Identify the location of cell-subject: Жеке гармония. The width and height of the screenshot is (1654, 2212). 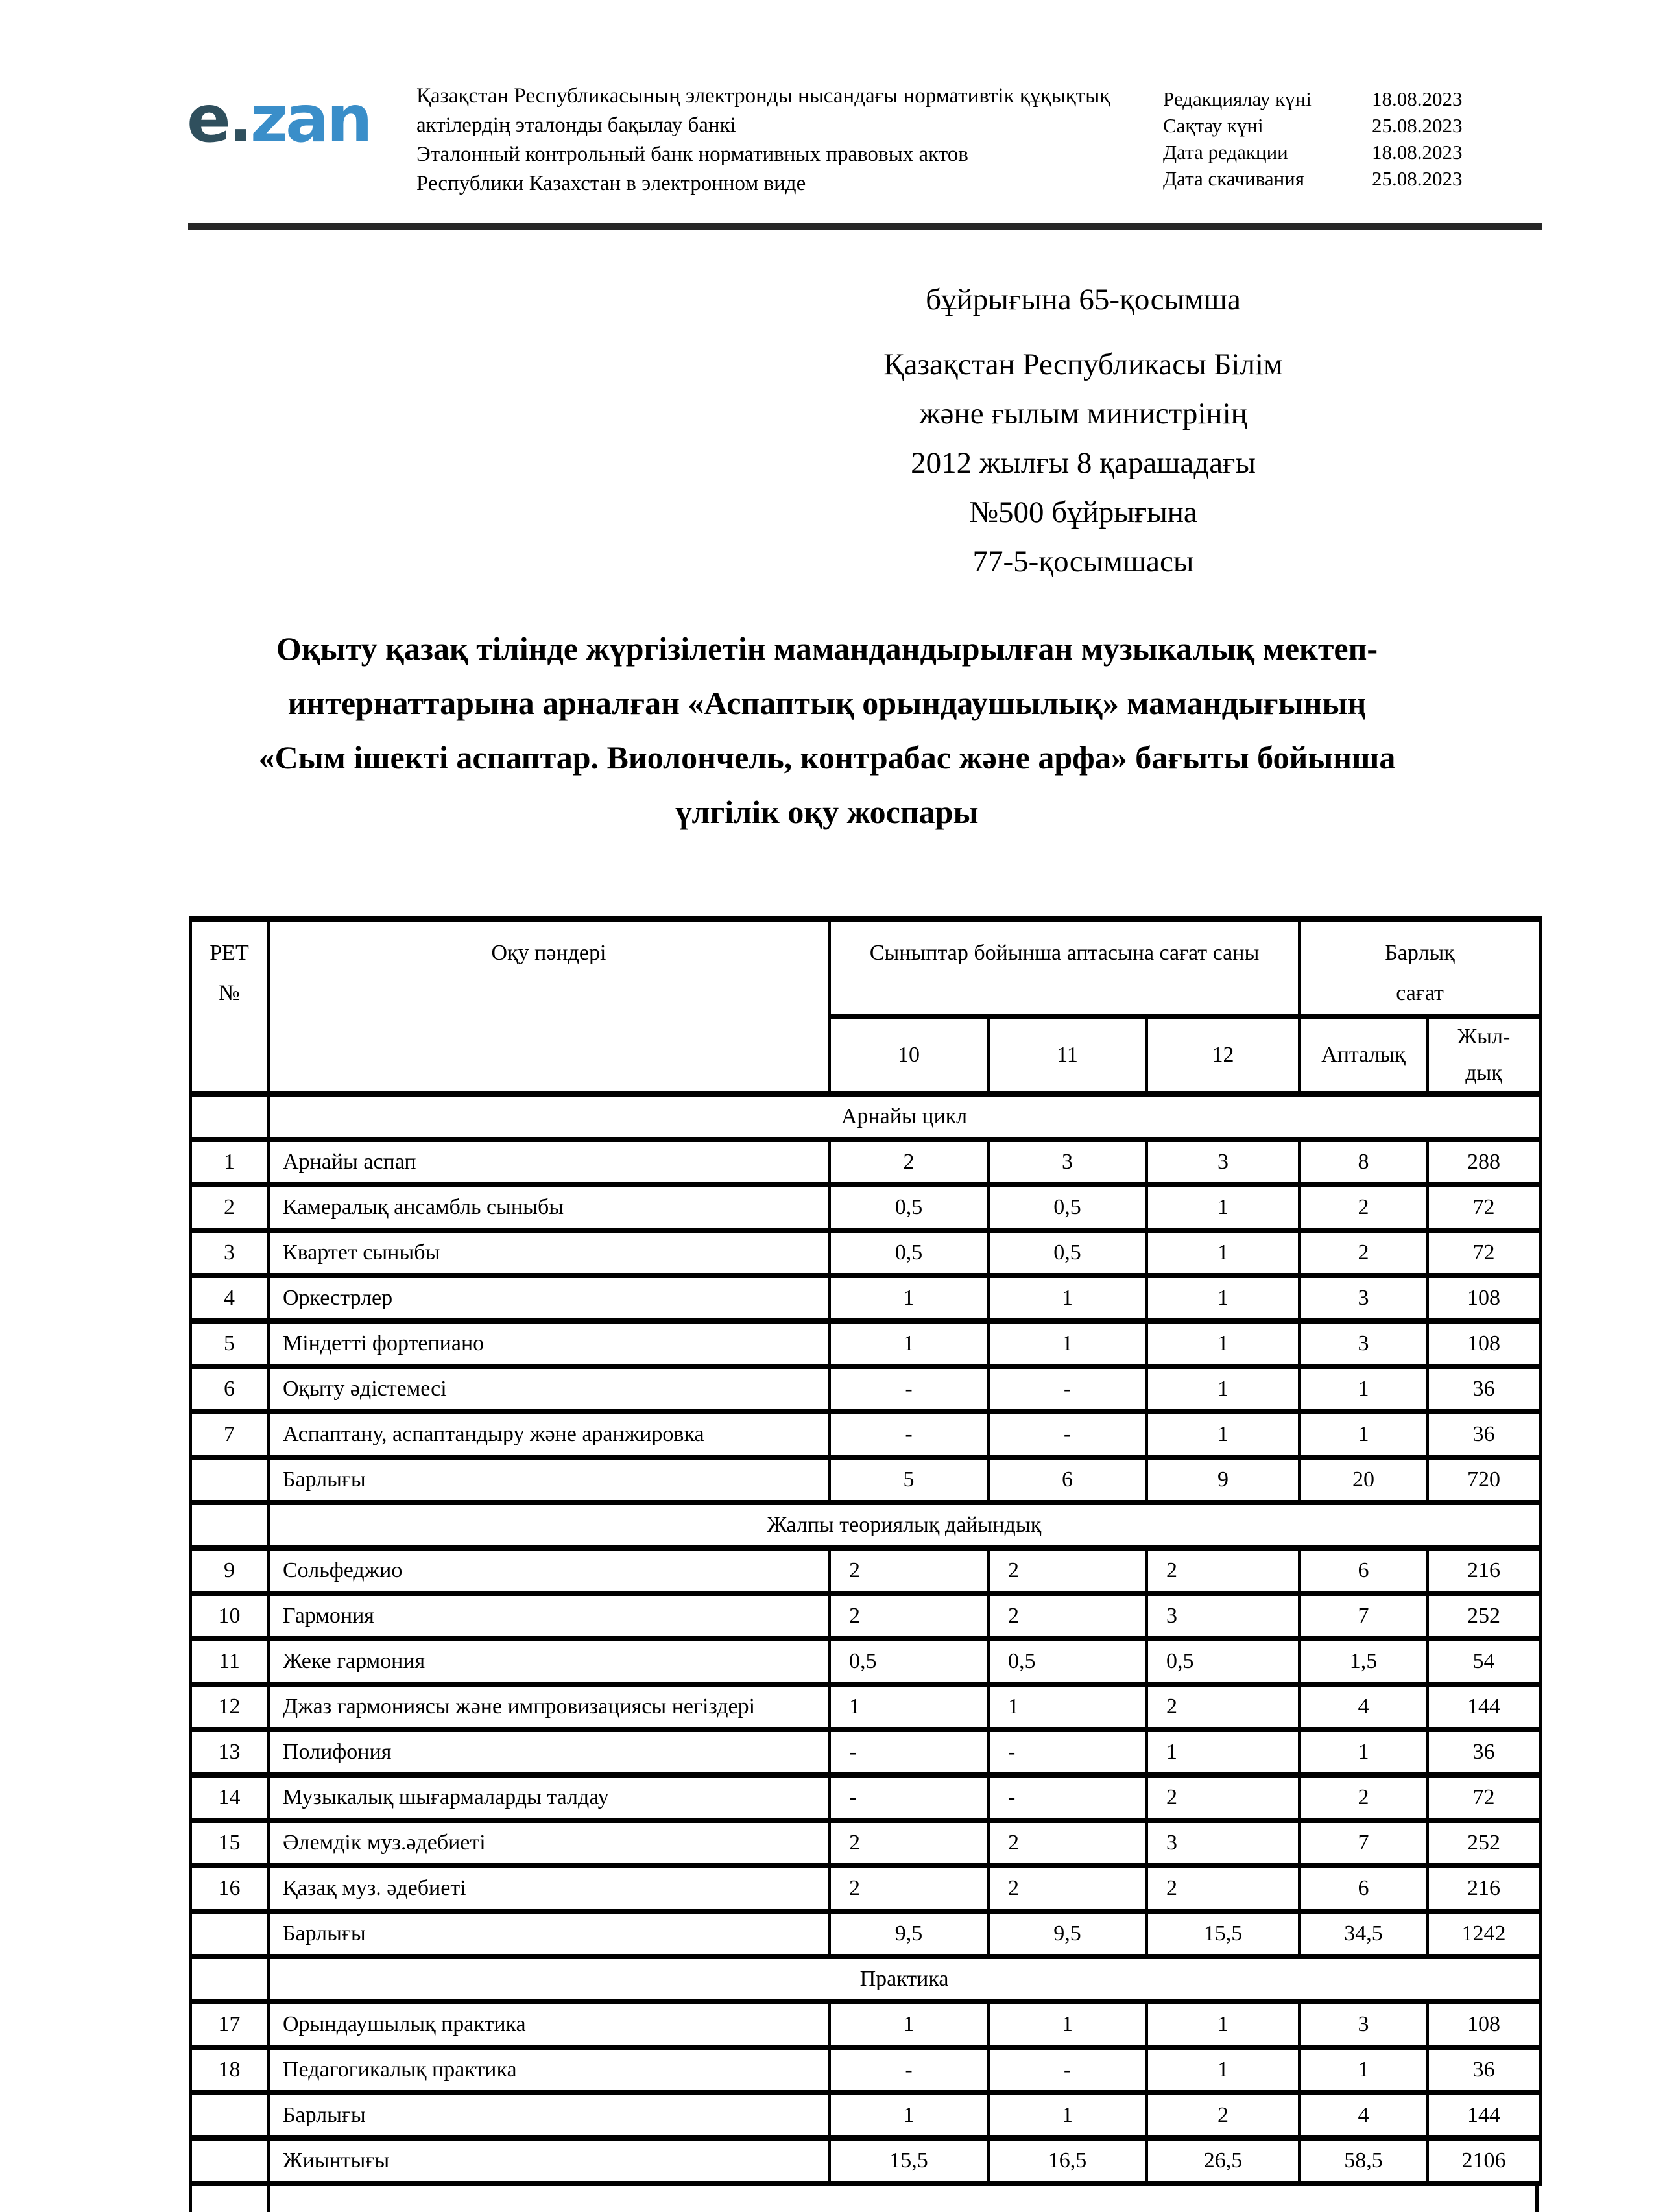
(549, 1661).